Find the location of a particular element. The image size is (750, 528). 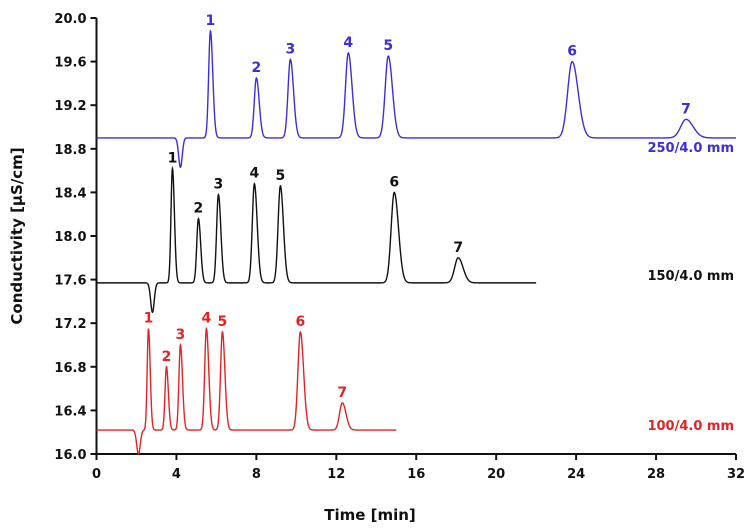

series-name-label: 250/4.0 mm is located at coordinates (690, 148).